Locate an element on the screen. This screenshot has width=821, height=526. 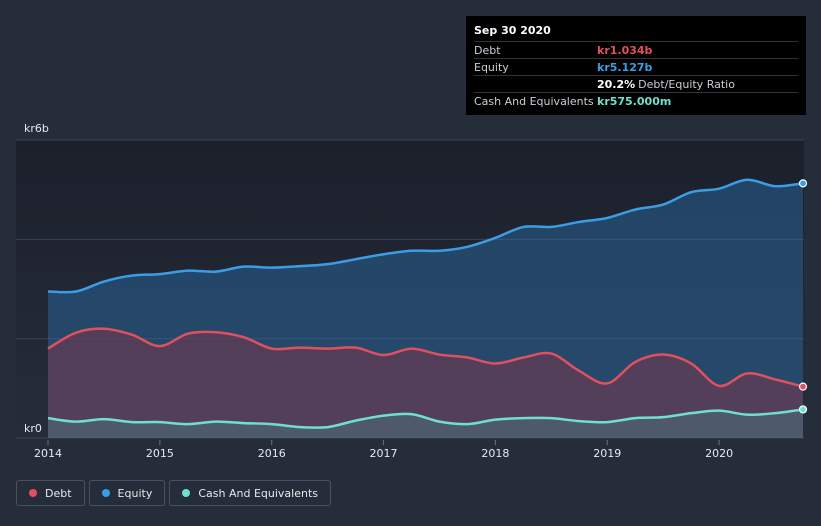
tooltip-cash-label: Cash And Equivalents is located at coordinates (534, 101).